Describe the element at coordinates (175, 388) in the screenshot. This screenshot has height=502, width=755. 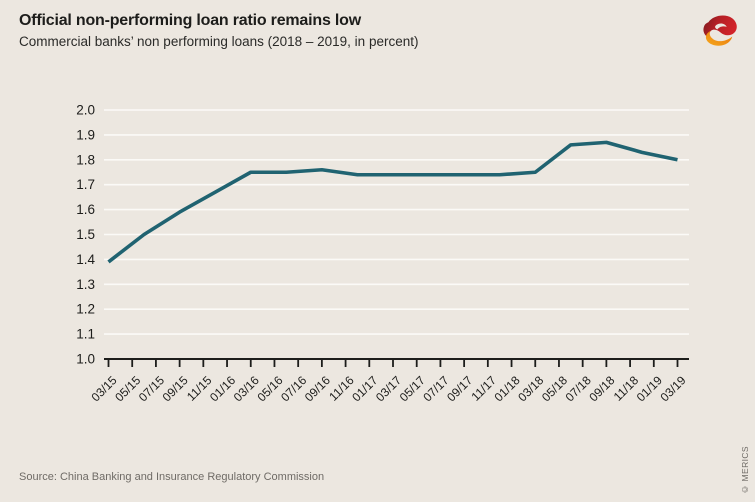
I see `x-tick-label: 09/15` at that location.